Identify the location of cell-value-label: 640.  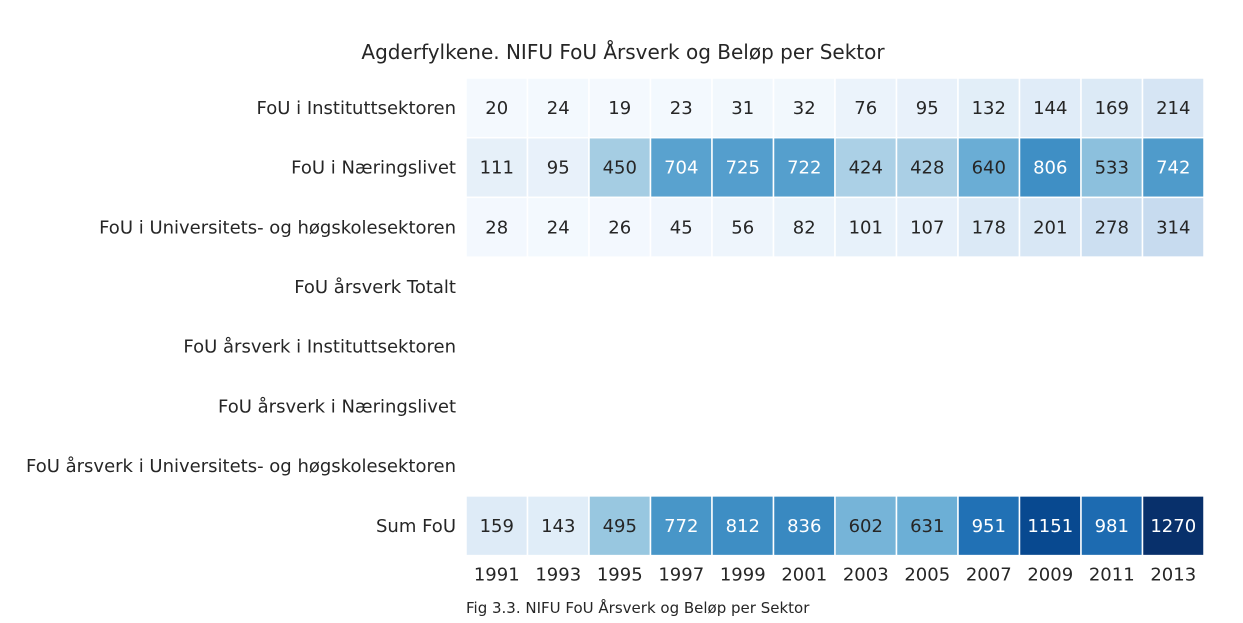
(989, 168).